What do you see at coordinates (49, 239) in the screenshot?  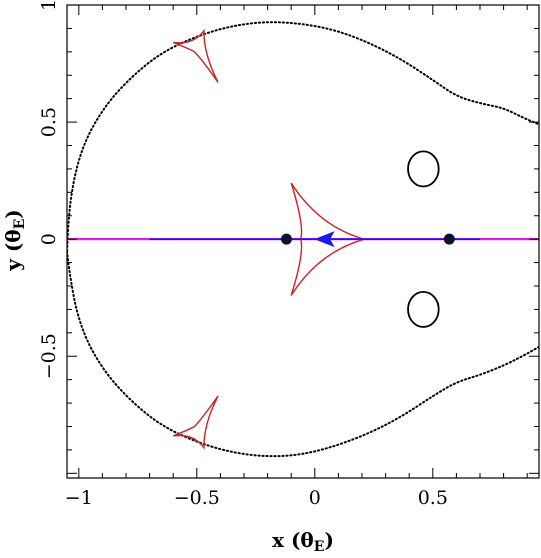 I see `y-tick-label: 0` at bounding box center [49, 239].